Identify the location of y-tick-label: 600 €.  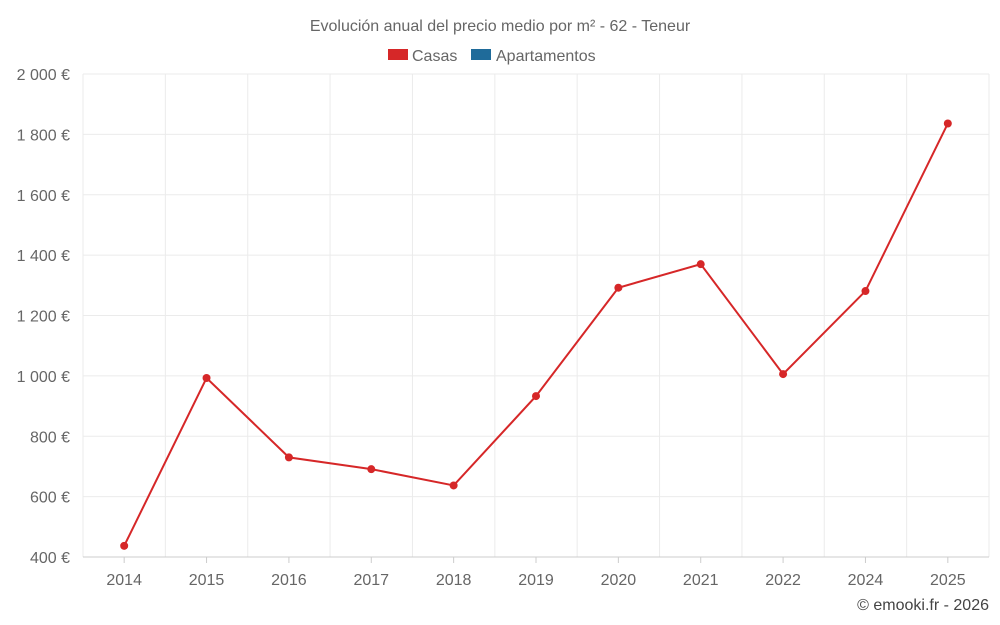
(50, 498).